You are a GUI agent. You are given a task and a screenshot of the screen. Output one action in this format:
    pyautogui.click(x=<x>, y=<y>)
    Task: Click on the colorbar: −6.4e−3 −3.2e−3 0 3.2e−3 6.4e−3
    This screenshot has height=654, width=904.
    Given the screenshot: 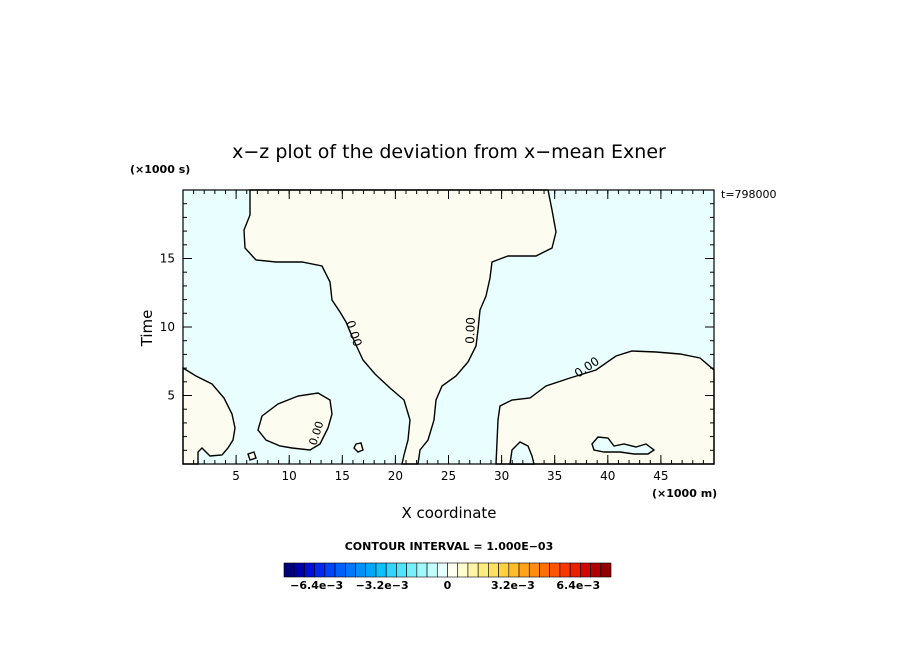 What is the action you would take?
    pyautogui.click(x=447, y=577)
    